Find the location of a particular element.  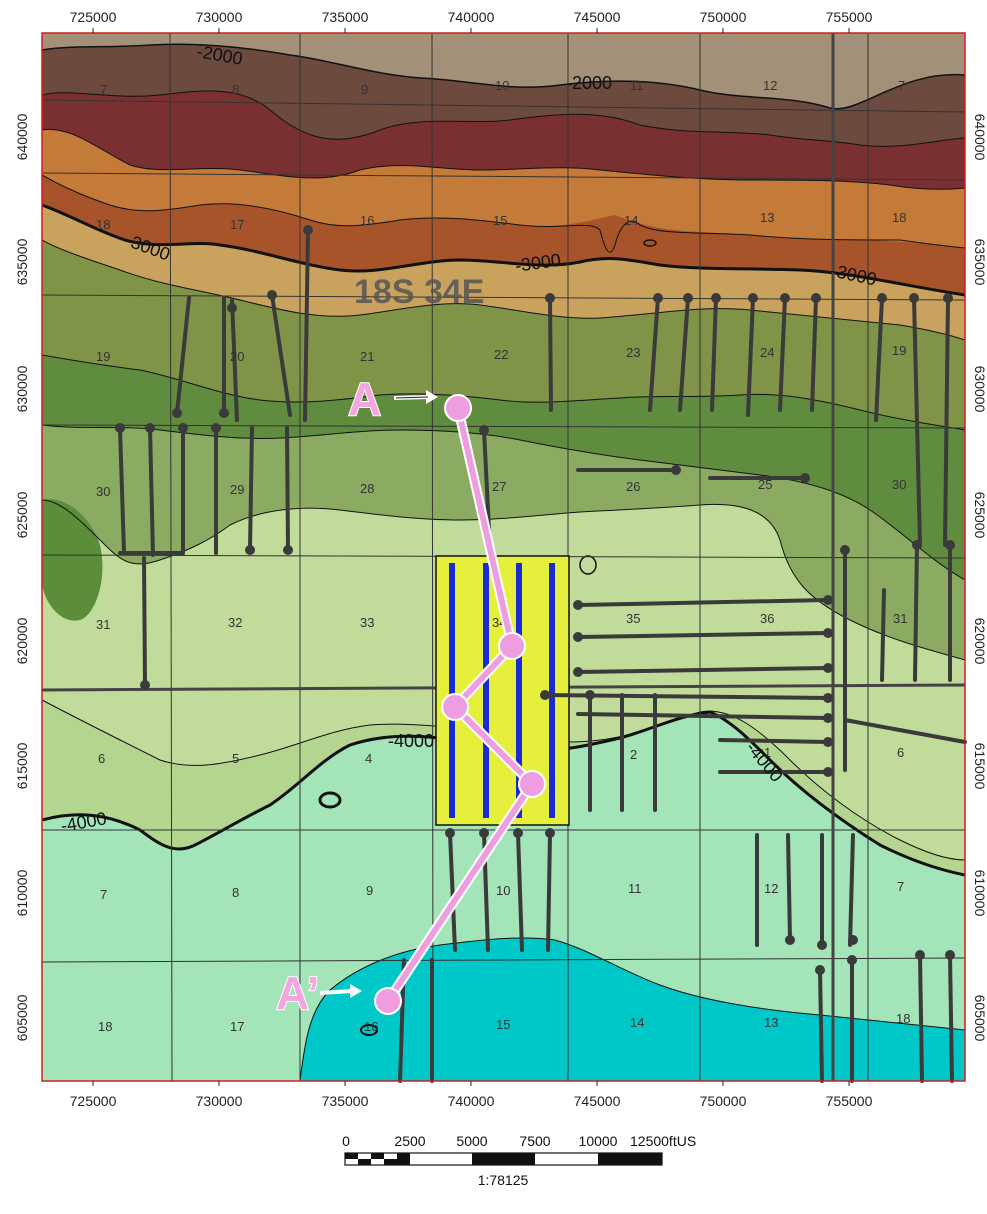

township-label: 19S 34E is located at coordinates (429, 1093).